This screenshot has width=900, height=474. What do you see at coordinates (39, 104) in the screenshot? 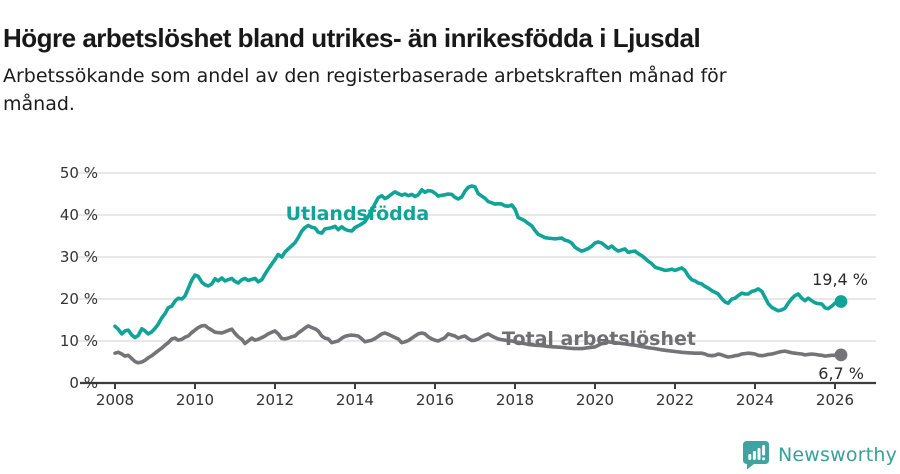
I see `subtitle-line-2: månad.` at bounding box center [39, 104].